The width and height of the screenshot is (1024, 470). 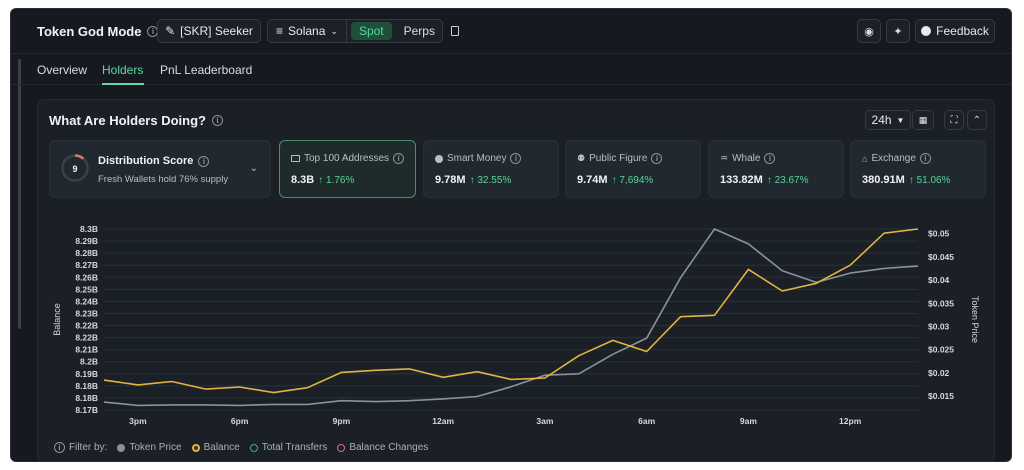 What do you see at coordinates (511, 69) in the screenshot?
I see `tab-bar: Overview Holders PnL Leaderboard` at bounding box center [511, 69].